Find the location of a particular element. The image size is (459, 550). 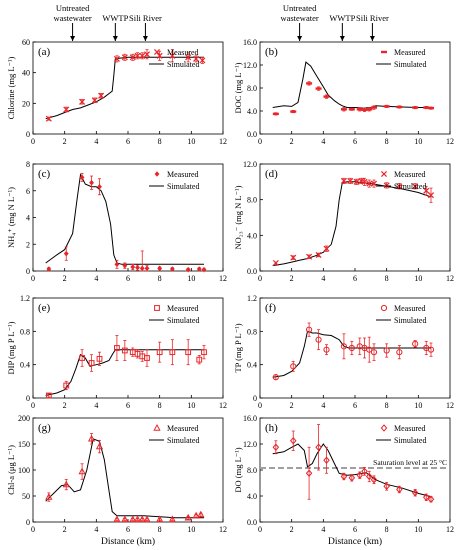

site-marker: WWTP is located at coordinates (342, 27).